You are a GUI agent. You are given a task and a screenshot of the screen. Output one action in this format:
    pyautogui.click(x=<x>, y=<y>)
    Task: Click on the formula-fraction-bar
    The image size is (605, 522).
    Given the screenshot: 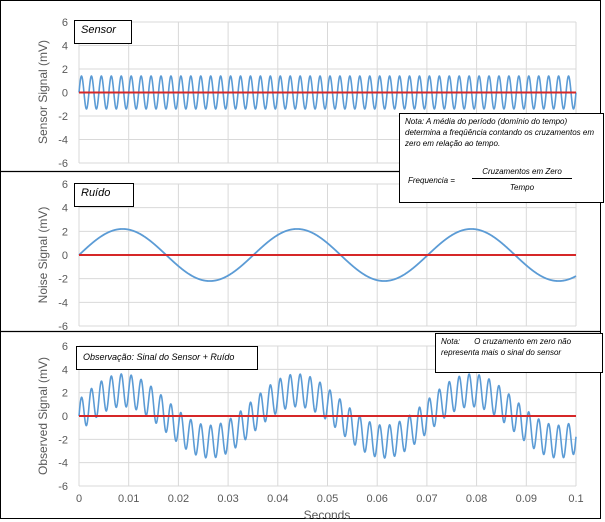 What is the action you would take?
    pyautogui.click(x=522, y=178)
    